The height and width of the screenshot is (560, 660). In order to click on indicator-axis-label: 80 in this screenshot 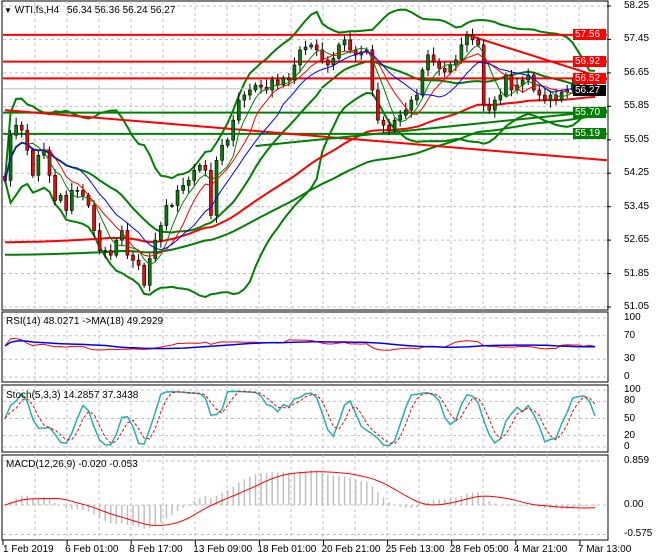, I will do `click(630, 401)`.